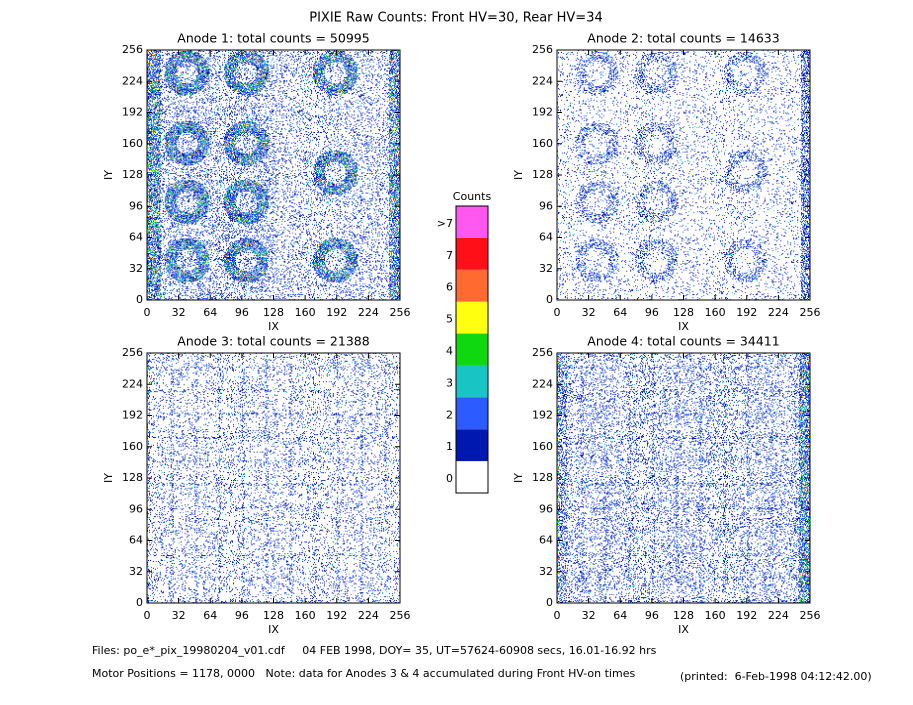 The width and height of the screenshot is (913, 705). What do you see at coordinates (445, 223) in the screenshot?
I see `colorbar-label: >7` at bounding box center [445, 223].